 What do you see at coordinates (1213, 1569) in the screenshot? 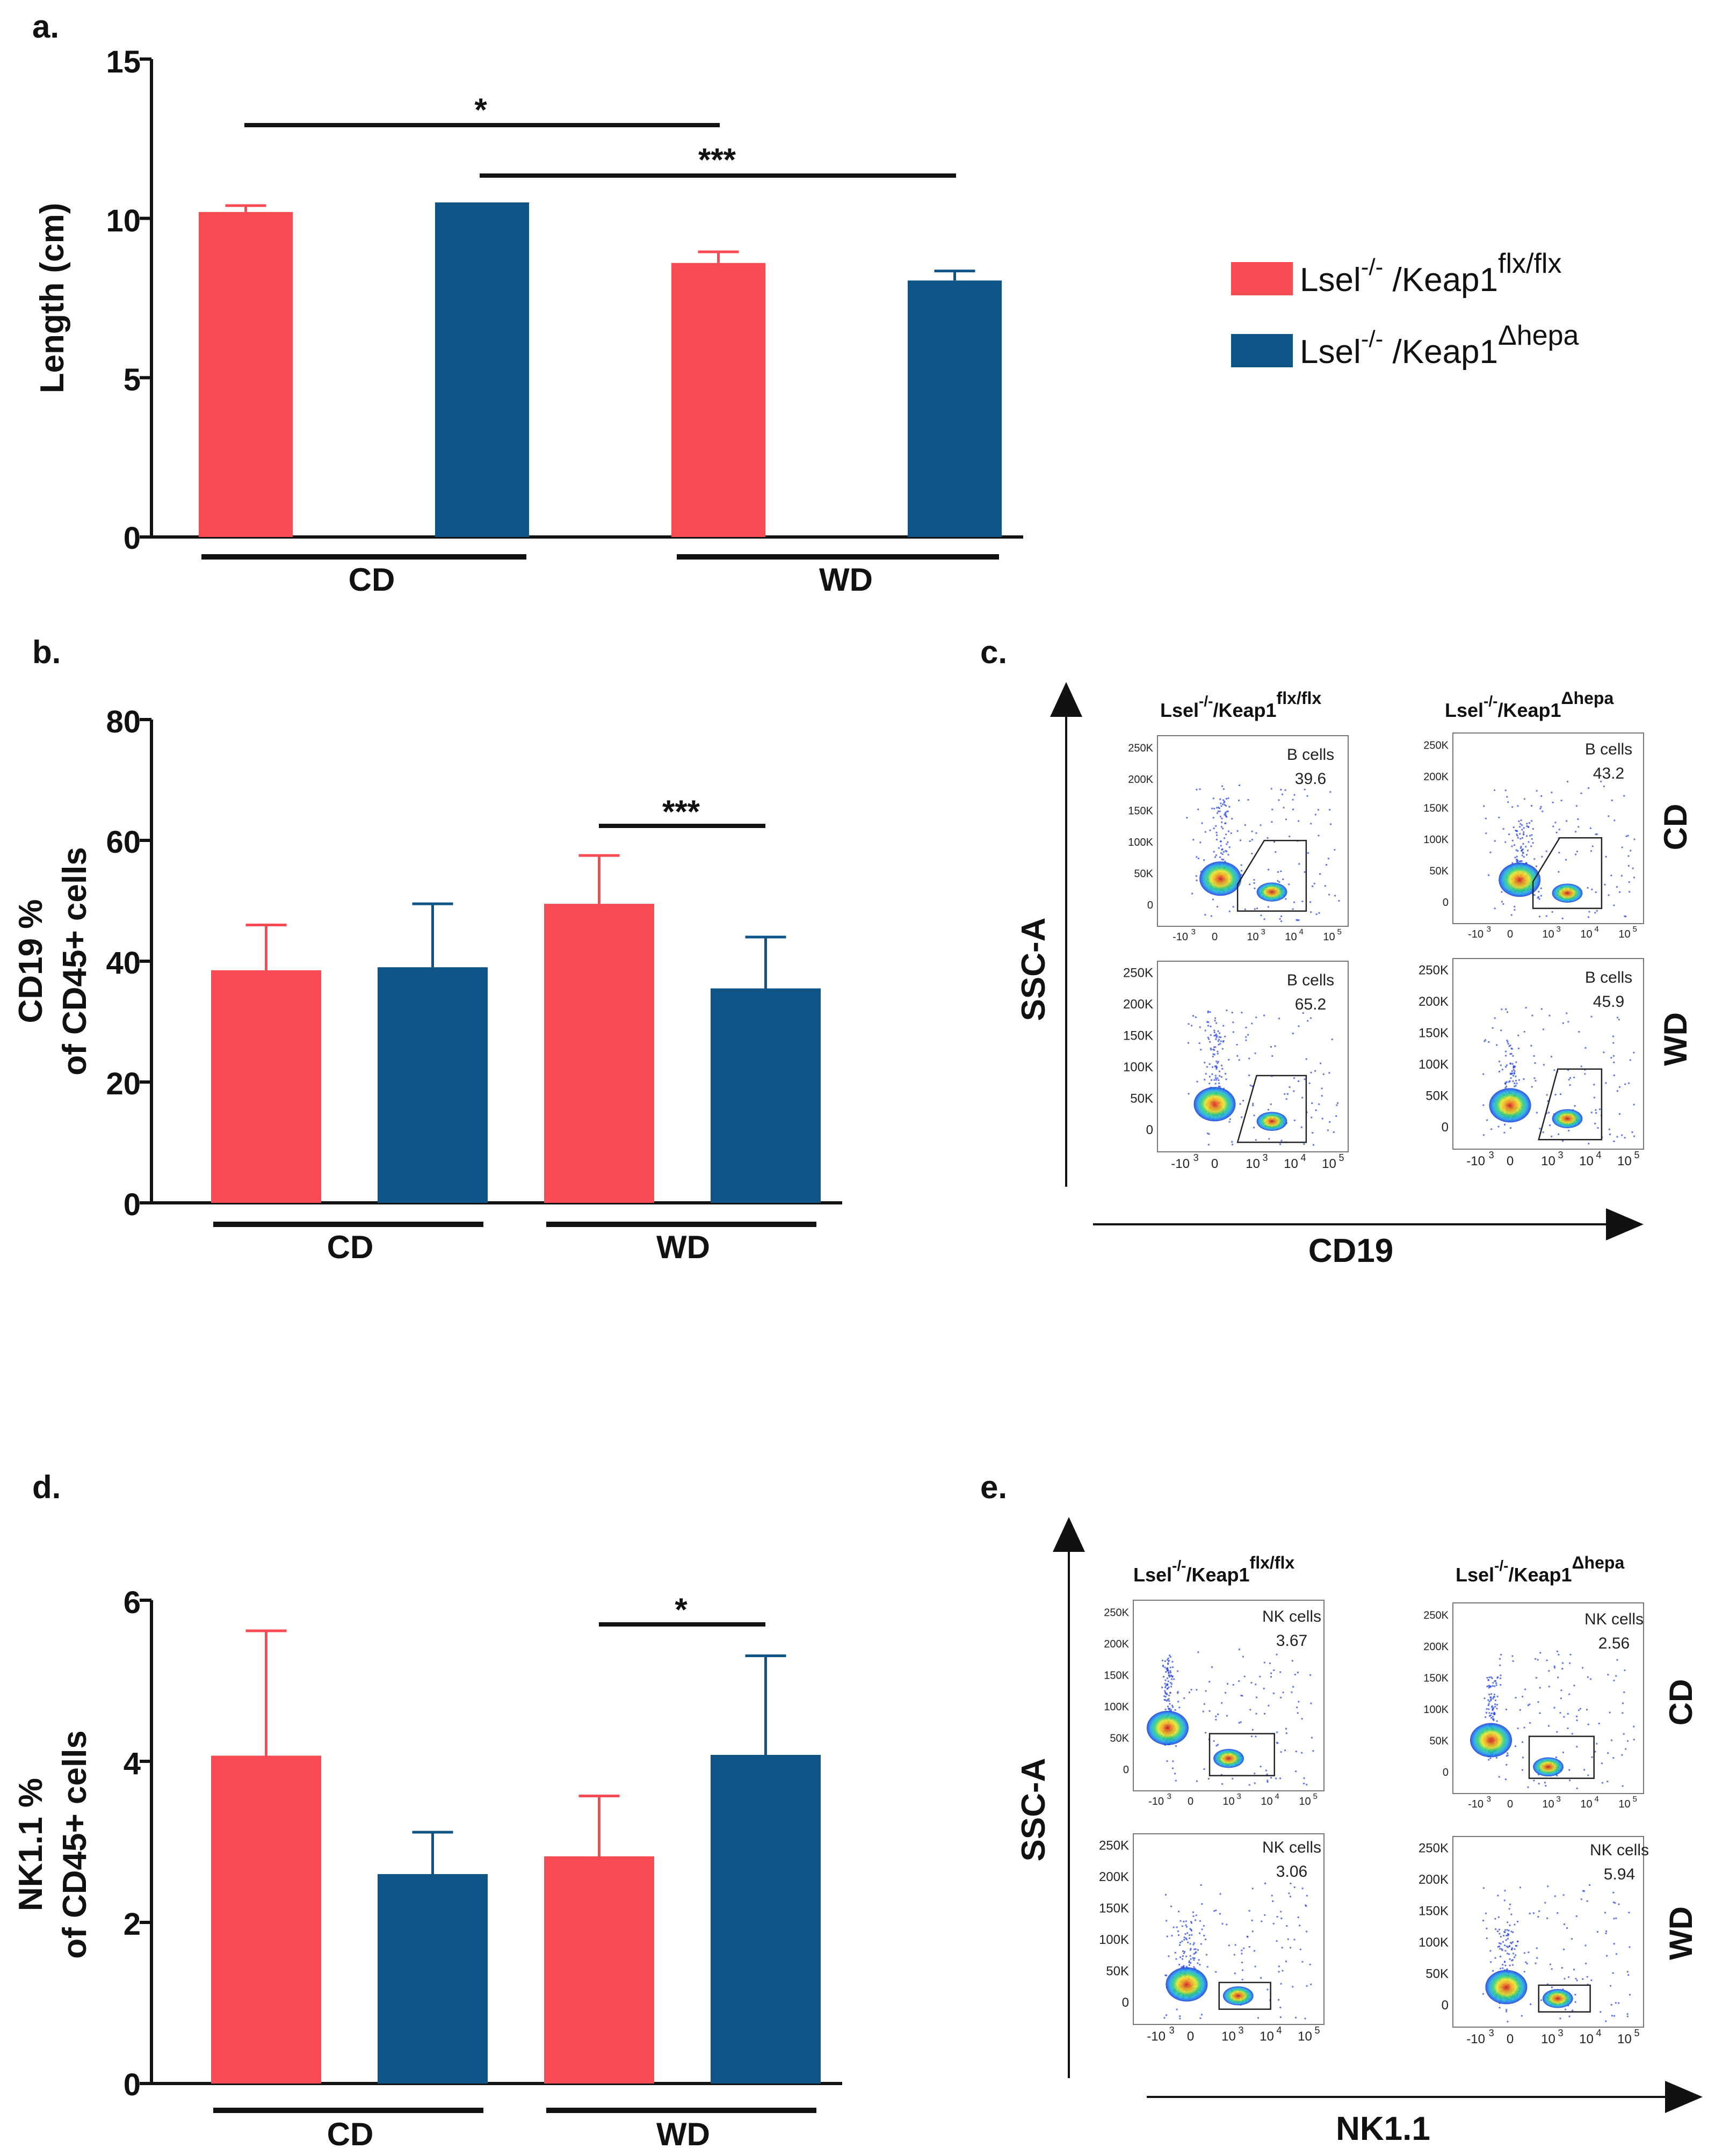
I see `flow-e-col1-title: Lsel-/-/Keap1flx/flx` at bounding box center [1213, 1569].